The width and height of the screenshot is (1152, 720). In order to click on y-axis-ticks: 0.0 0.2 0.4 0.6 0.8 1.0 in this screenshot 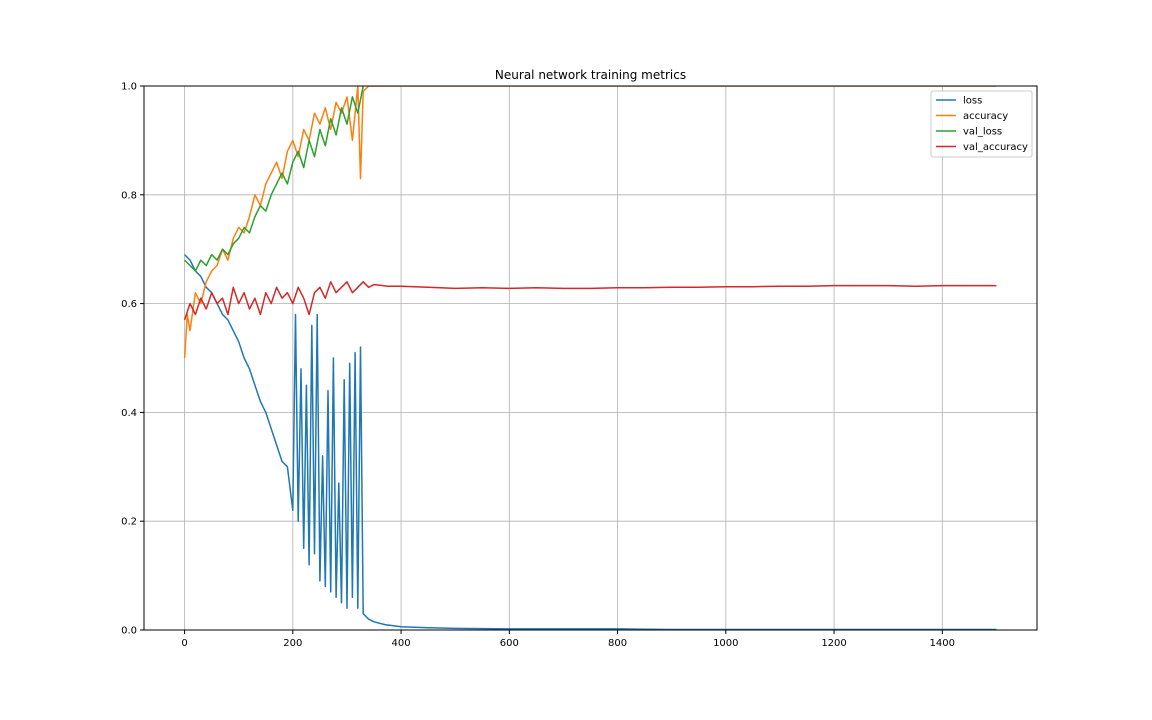, I will do `click(132, 359)`.